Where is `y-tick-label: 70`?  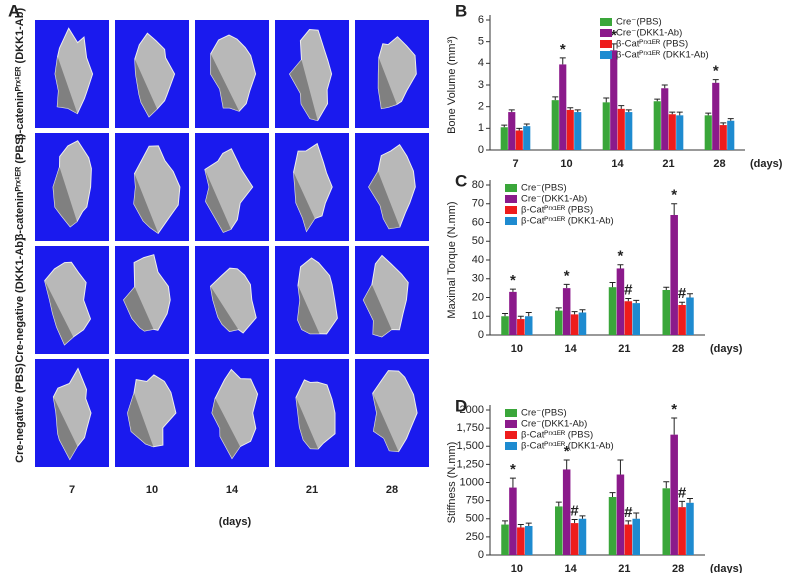 y-tick-label: 70 is located at coordinates (478, 204).